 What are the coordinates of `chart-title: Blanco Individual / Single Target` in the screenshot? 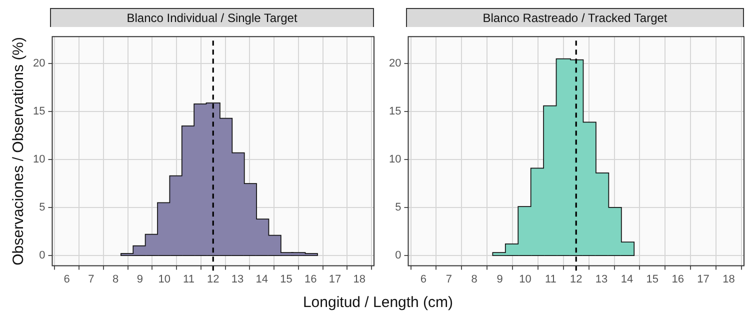 It's located at (212, 17).